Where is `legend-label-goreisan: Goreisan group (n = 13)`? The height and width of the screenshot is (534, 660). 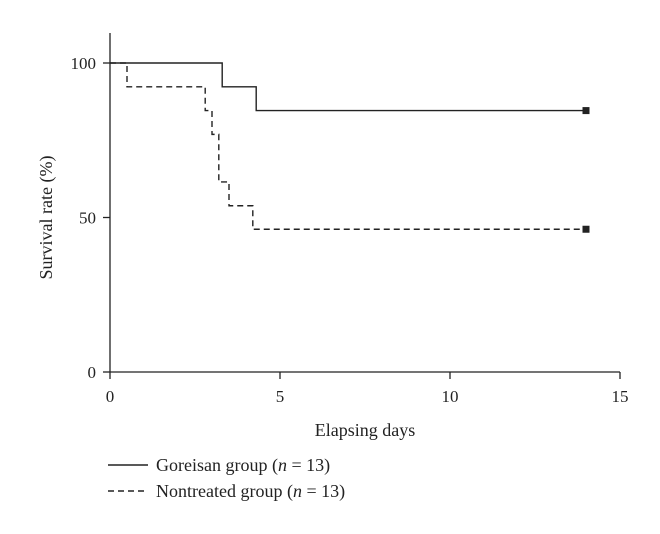 legend-label-goreisan: Goreisan group (n = 13) is located at coordinates (243, 464).